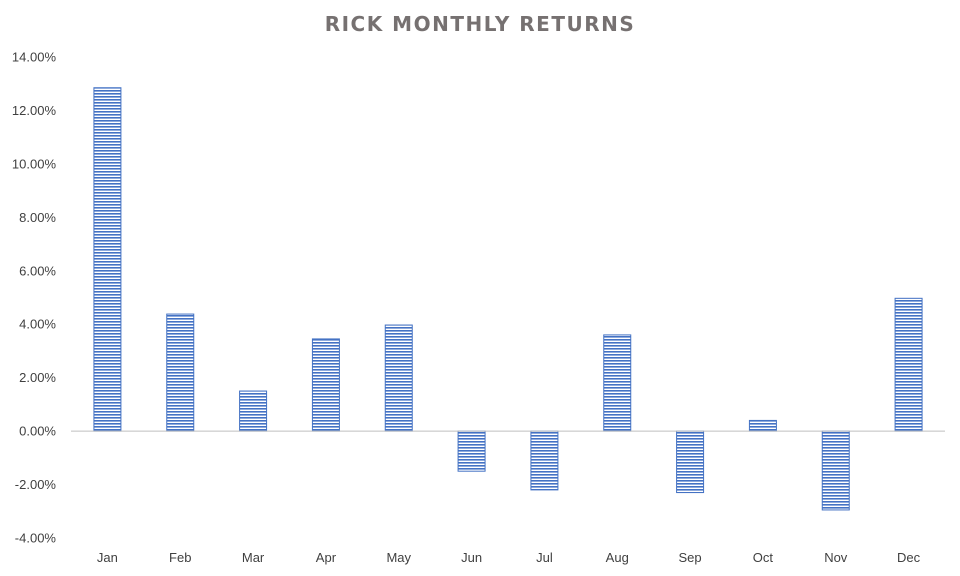  Describe the element at coordinates (544, 460) in the screenshot. I see `bar-jul` at that location.